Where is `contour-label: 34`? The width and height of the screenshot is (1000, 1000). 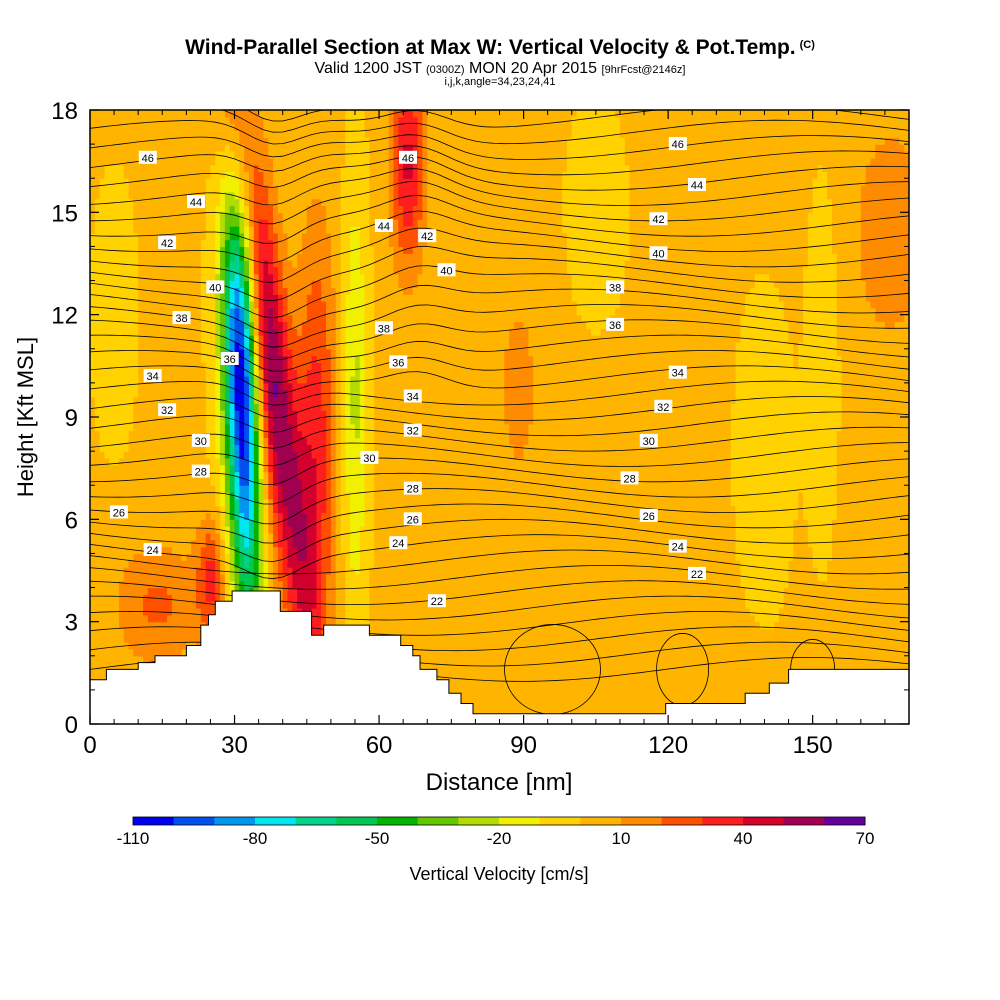
contour-label: 34 is located at coordinates (412, 396).